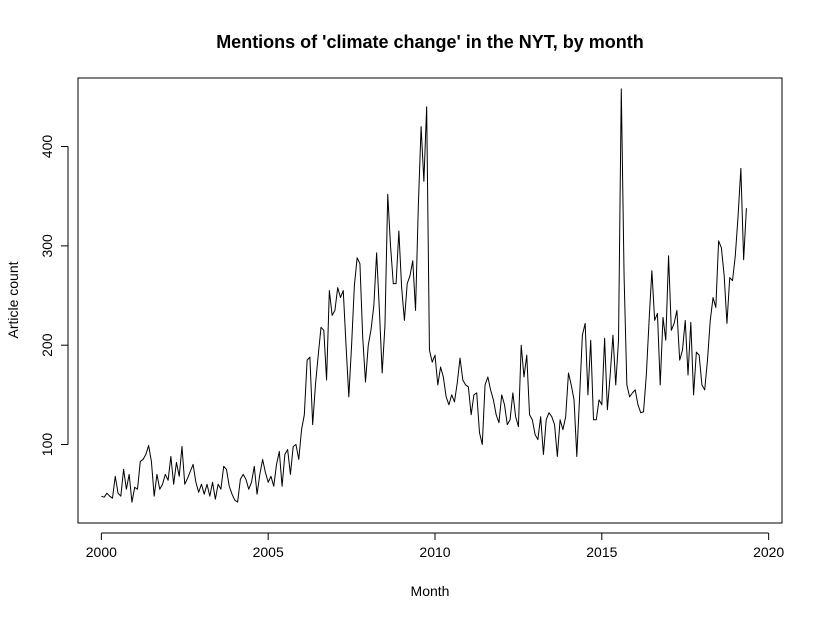 This screenshot has height=621, width=823. I want to click on x-axis: 2000 2005 2010 2015 2020, so click(435, 546).